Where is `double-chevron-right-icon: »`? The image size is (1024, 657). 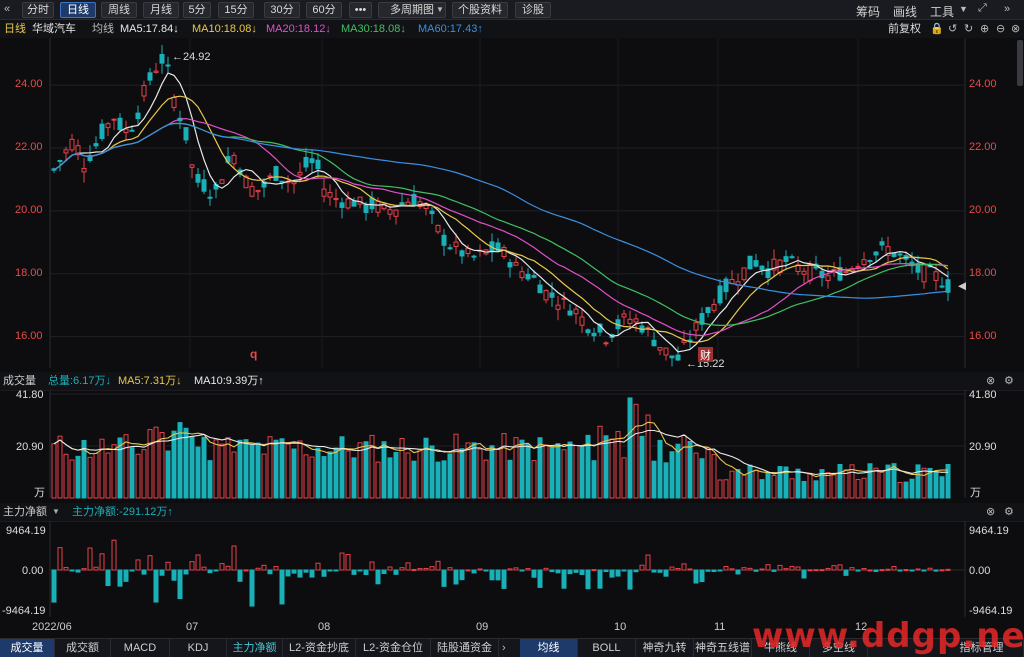
double-chevron-right-icon: » is located at coordinates (1007, 9).